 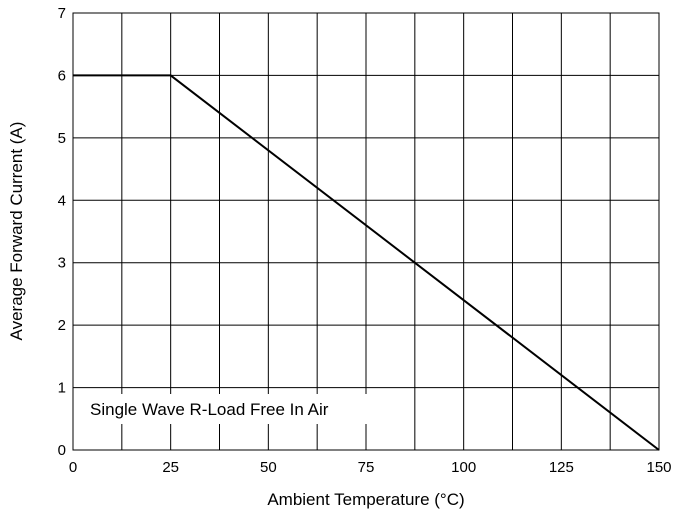 What do you see at coordinates (62, 232) in the screenshot?
I see `y-tick-labels: 0 1 2 3 4 5 6 7` at bounding box center [62, 232].